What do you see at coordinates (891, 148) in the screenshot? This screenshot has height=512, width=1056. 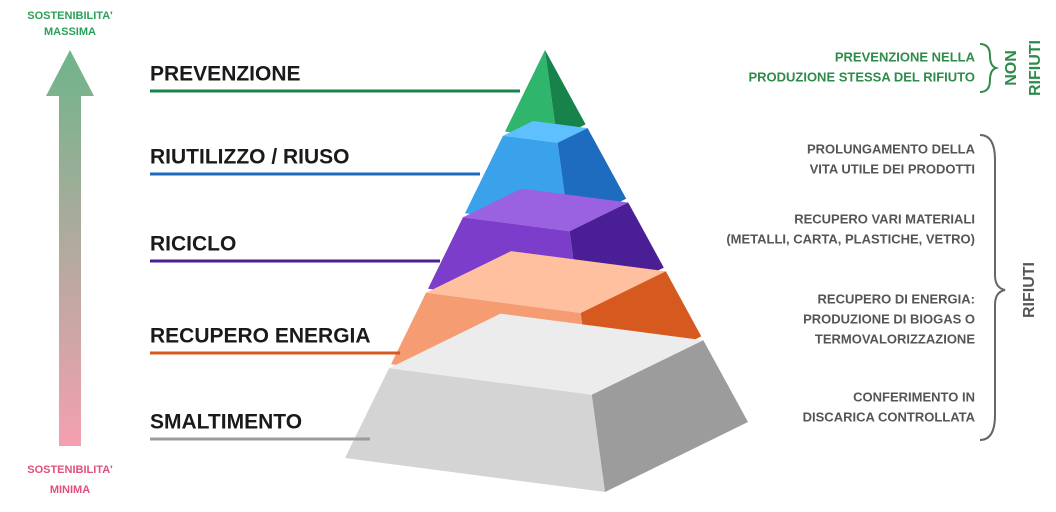 I see `waste-text: PROLUNGAMENTO DELLA` at bounding box center [891, 148].